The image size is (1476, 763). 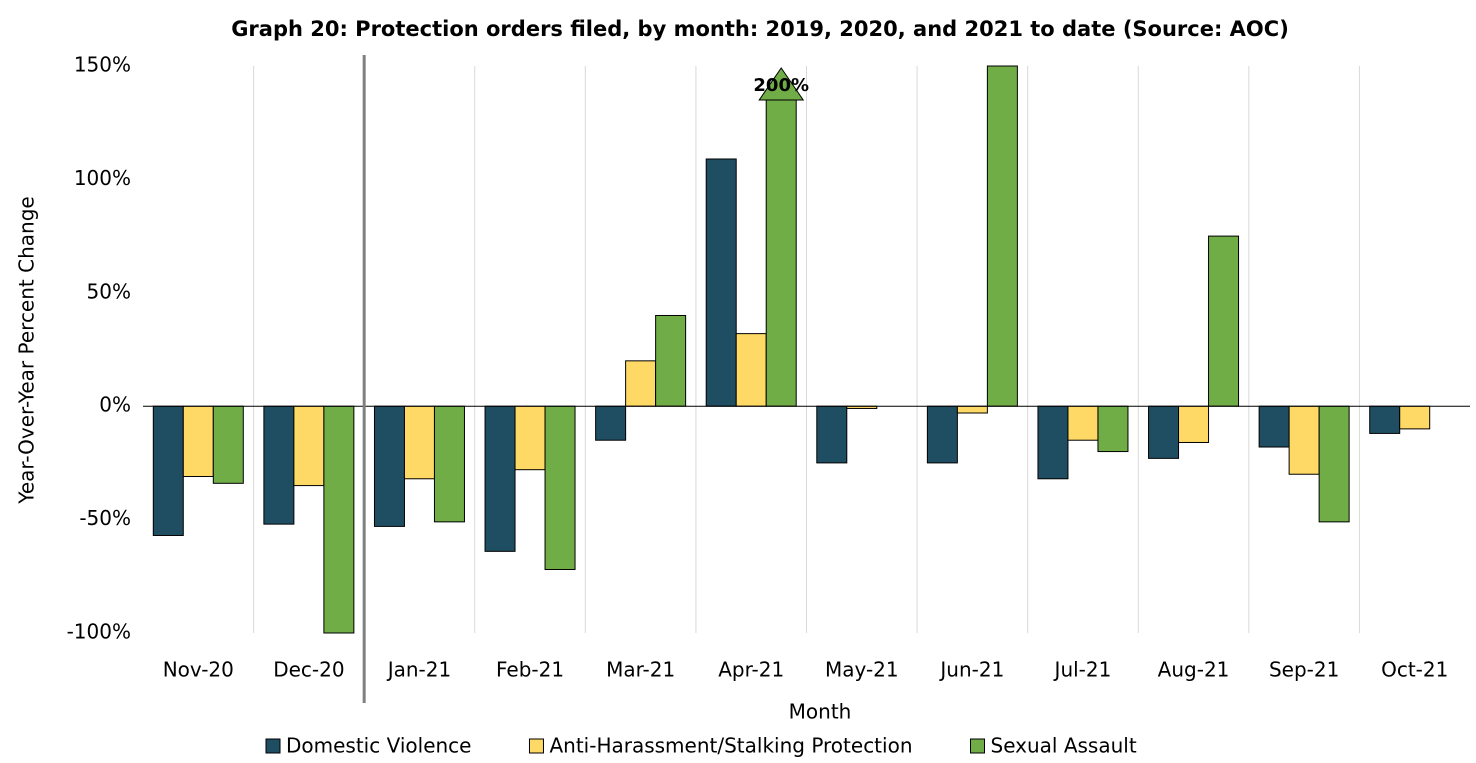 What do you see at coordinates (640, 670) in the screenshot?
I see `x-tick-label: Mar-21` at bounding box center [640, 670].